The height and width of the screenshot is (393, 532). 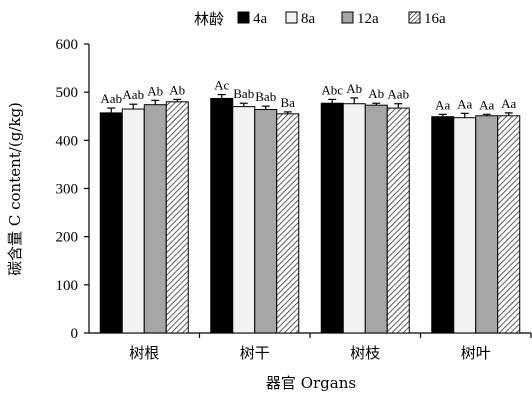 What do you see at coordinates (332, 89) in the screenshot?
I see `data-label: Abc` at bounding box center [332, 89].